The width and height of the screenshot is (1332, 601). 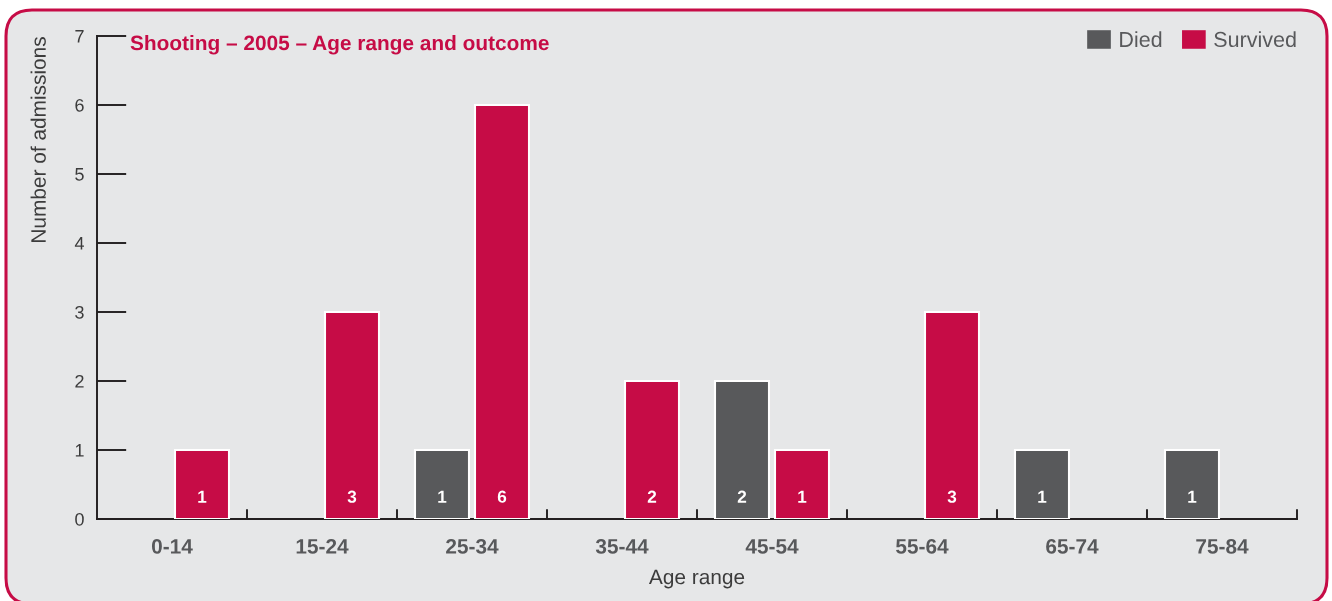 I want to click on y-tick-label: 7, so click(x=79, y=36).